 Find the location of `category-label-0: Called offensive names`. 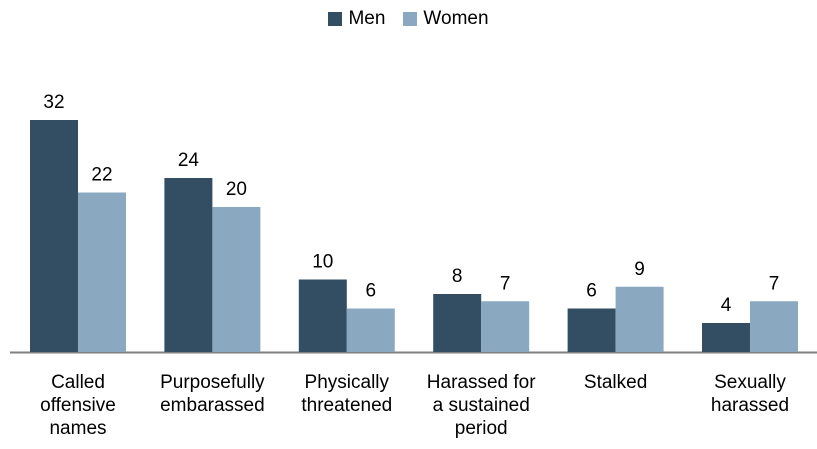

category-label-0: Called offensive names is located at coordinates (78, 405).